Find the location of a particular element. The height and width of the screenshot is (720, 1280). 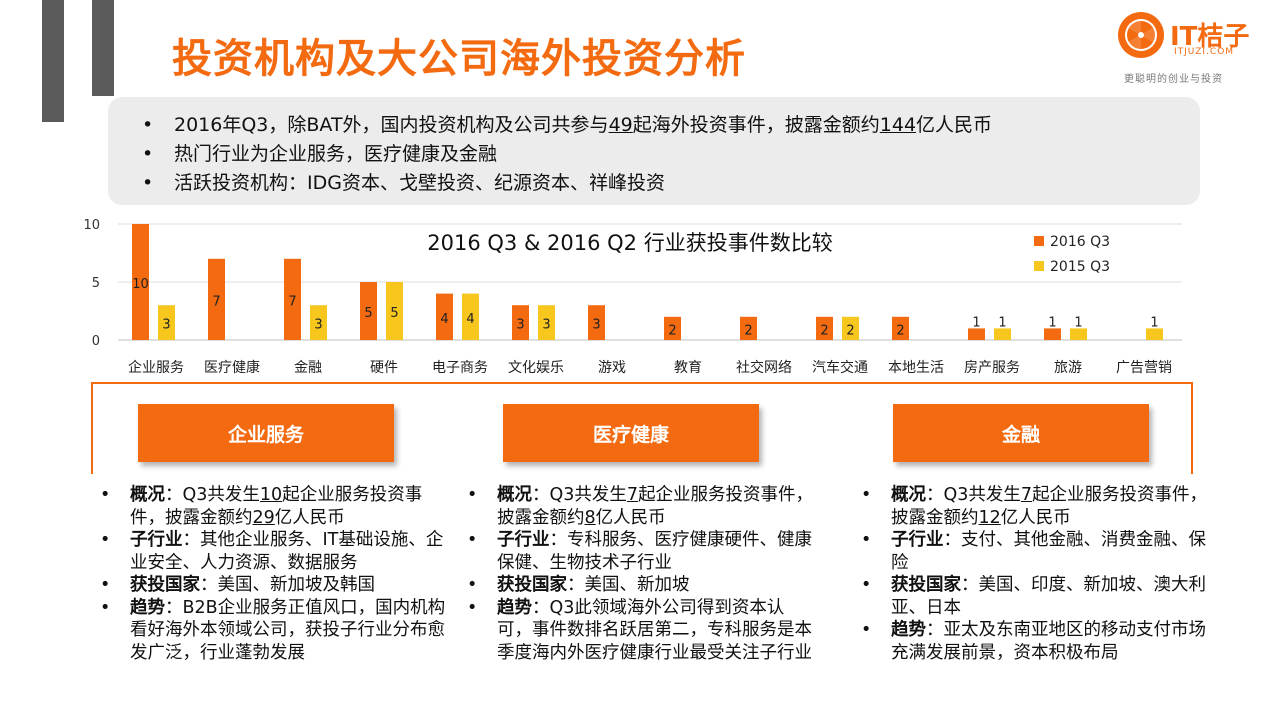

x-tick-label: 教育 is located at coordinates (688, 368).